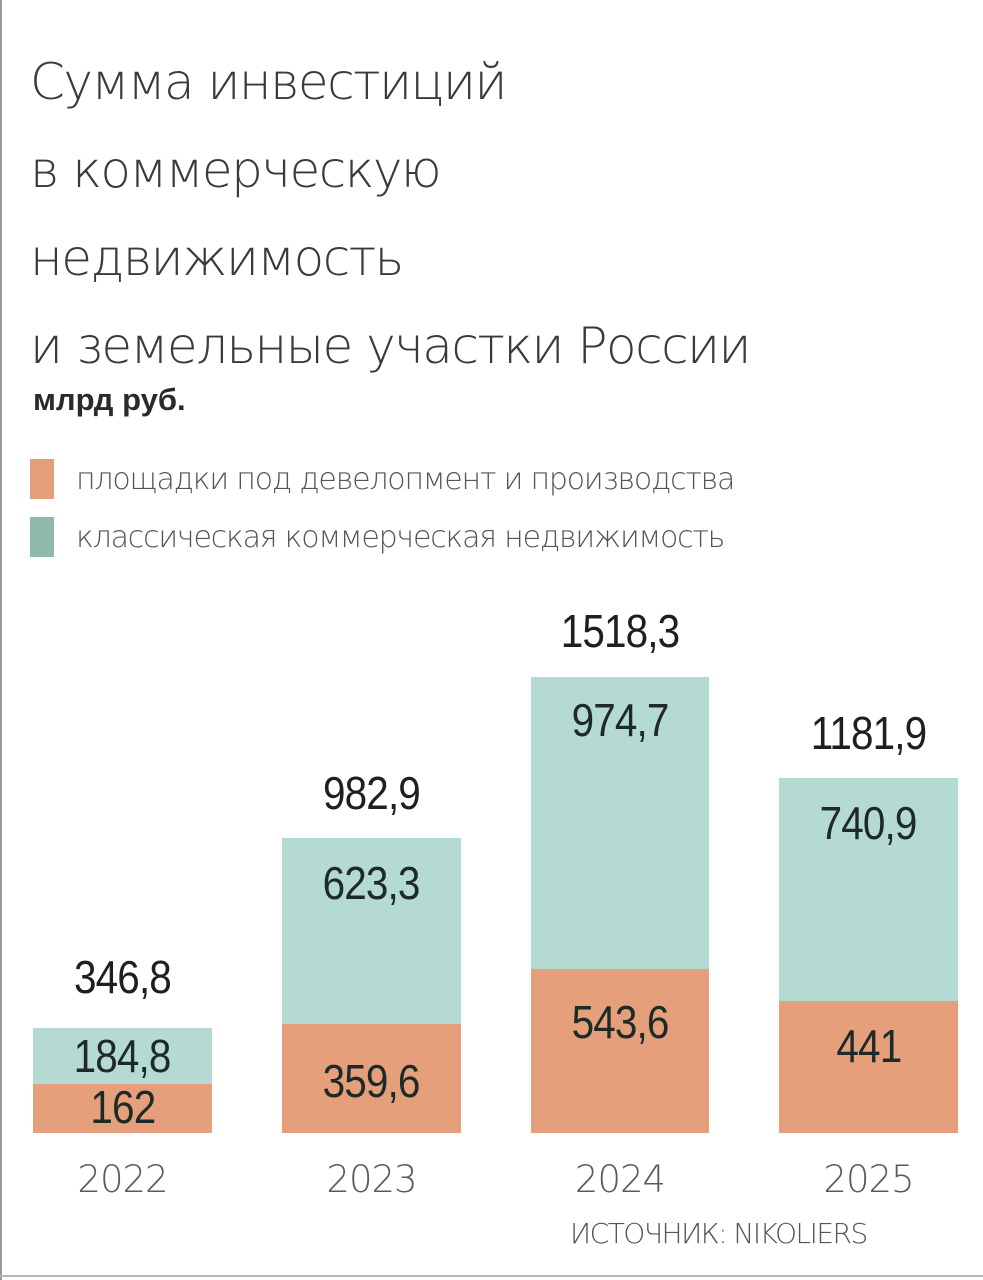 Image resolution: width=983 pixels, height=1280 pixels. Describe the element at coordinates (491, 1276) in the screenshot. I see `frame-border-bottom` at that location.